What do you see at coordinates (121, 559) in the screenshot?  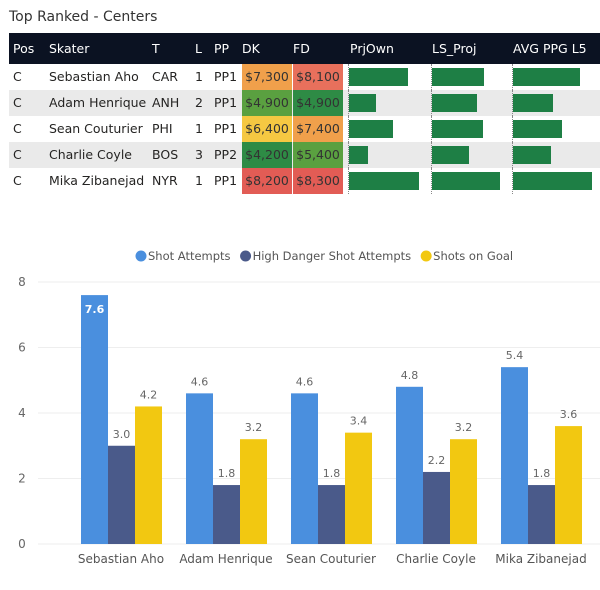 I see `x-tick-label: Sebastian Aho` at bounding box center [121, 559].